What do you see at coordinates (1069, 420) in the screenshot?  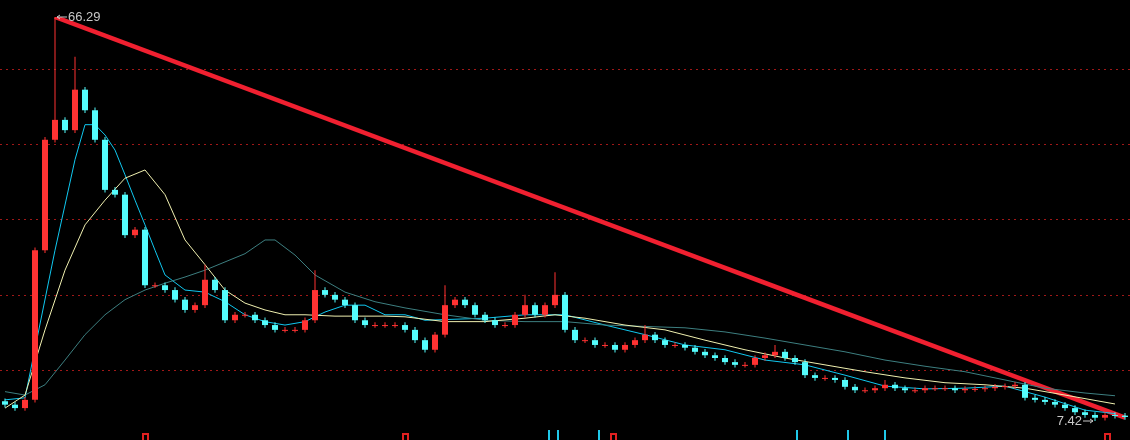 I see `annotation: 7.42` at bounding box center [1069, 420].